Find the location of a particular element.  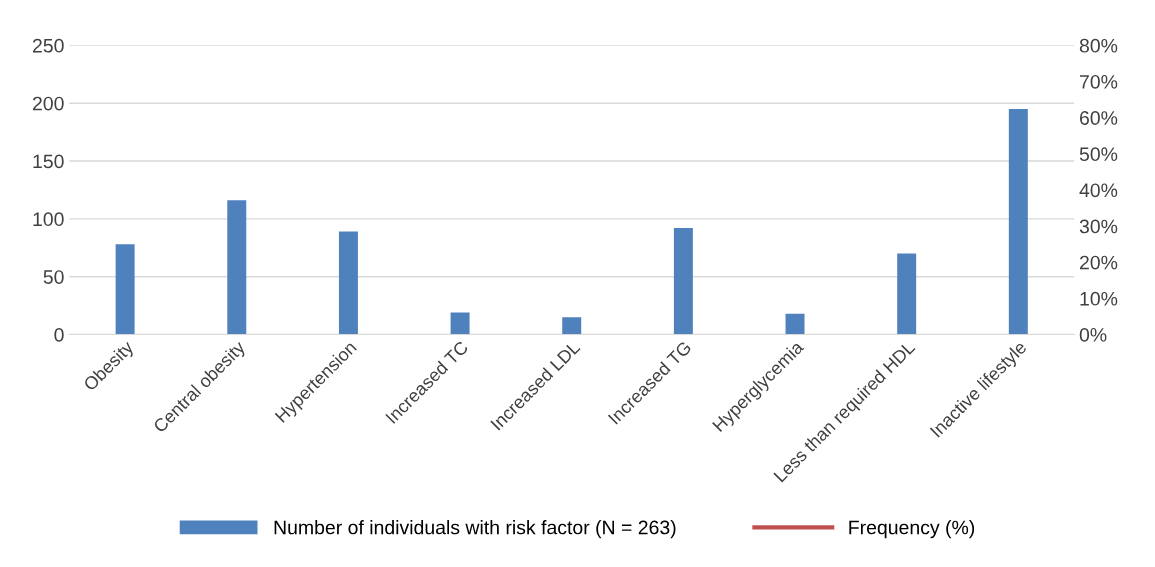

y2-tick-label: 70% is located at coordinates (1099, 81).